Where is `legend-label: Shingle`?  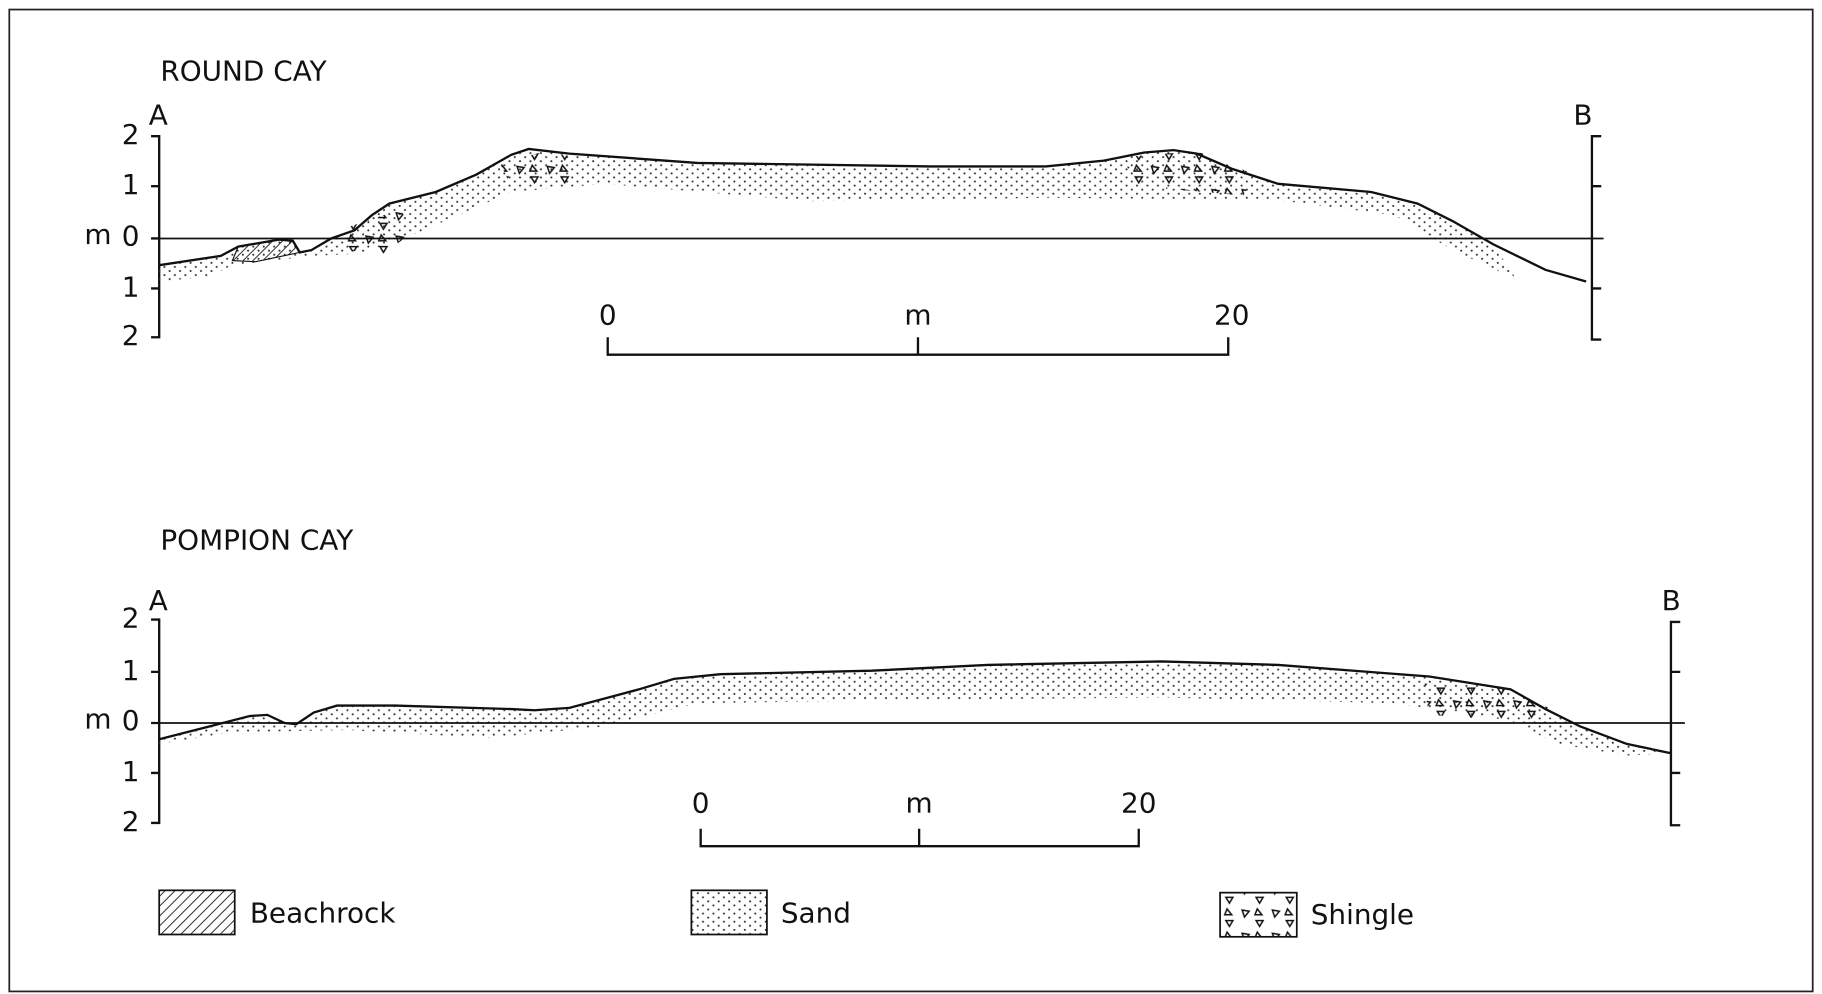
legend-label: Shingle is located at coordinates (1362, 914).